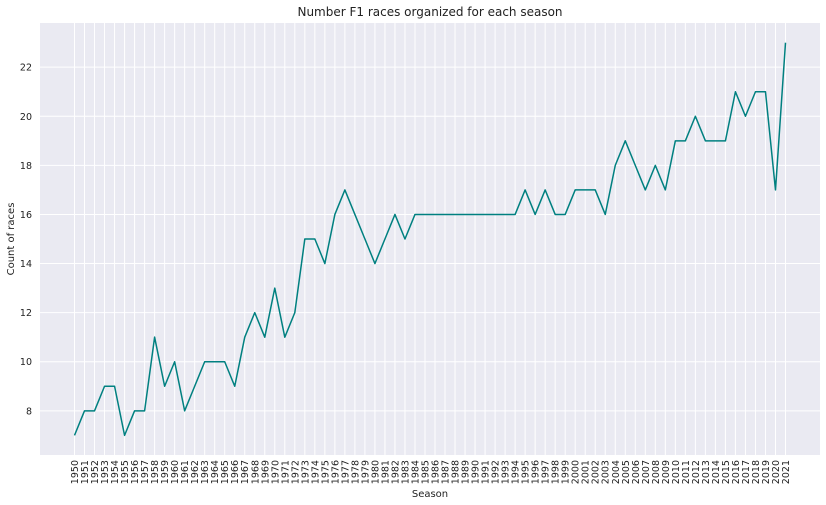  I want to click on y-tick-label: 14, so click(26, 264).